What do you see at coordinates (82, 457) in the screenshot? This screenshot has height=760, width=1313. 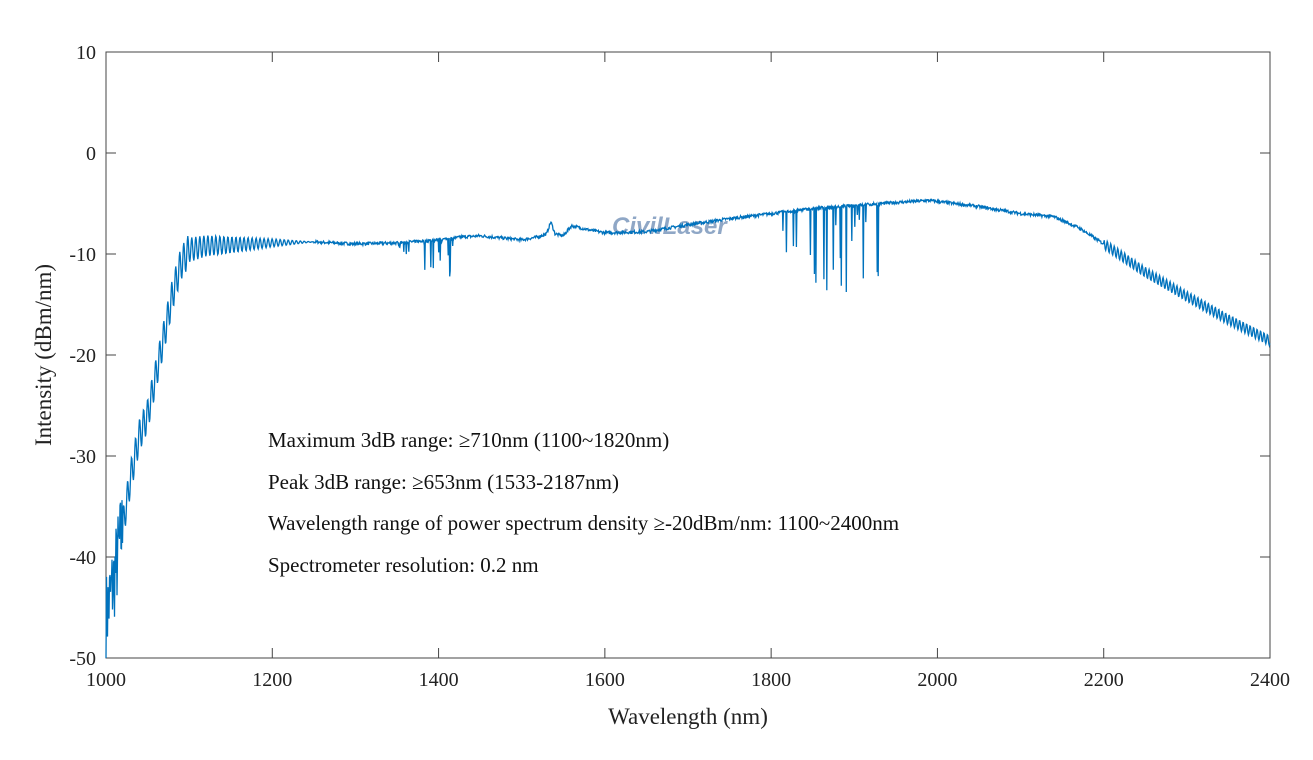 I see `y-tick-label: -30` at bounding box center [82, 457].